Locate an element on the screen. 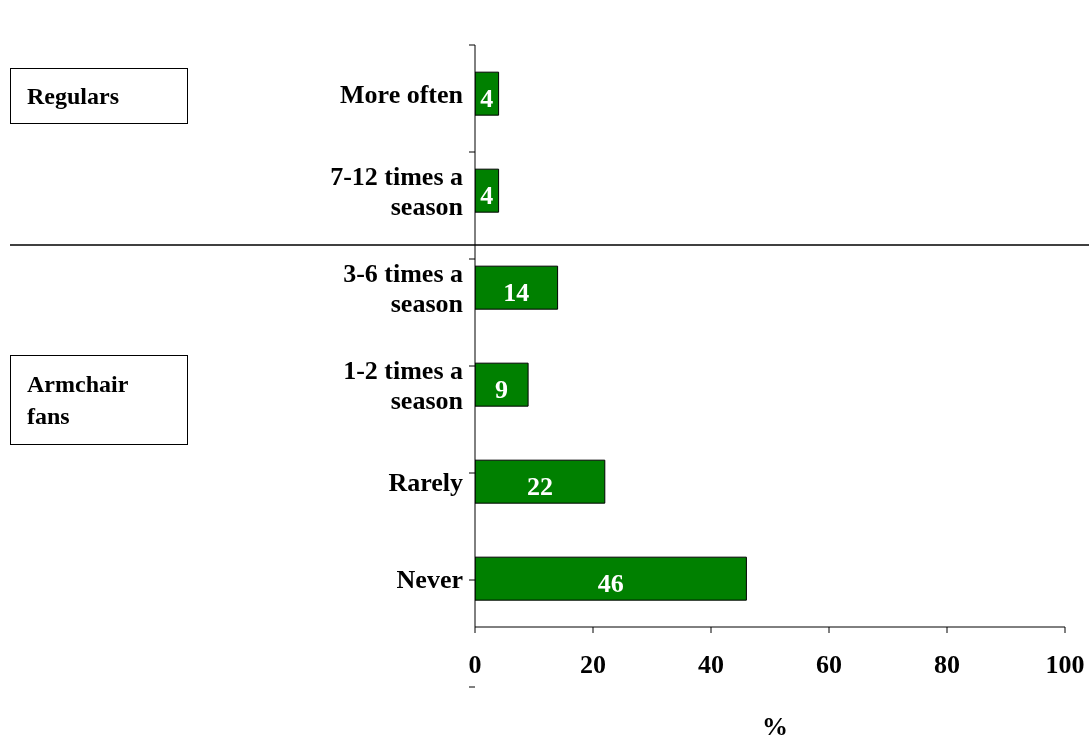 The image size is (1089, 747). y-tick-label: Rarely is located at coordinates (425, 481).